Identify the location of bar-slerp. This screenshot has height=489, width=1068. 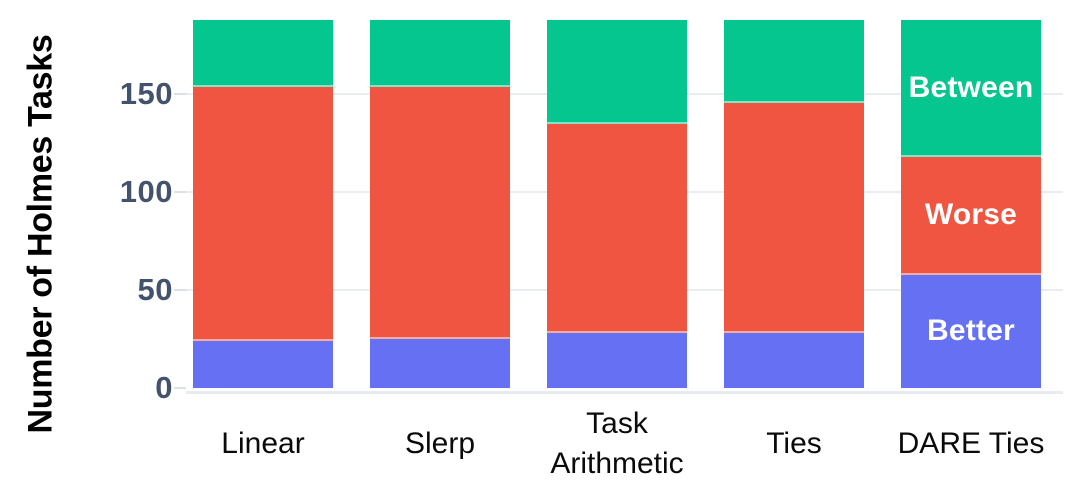
(440, 204).